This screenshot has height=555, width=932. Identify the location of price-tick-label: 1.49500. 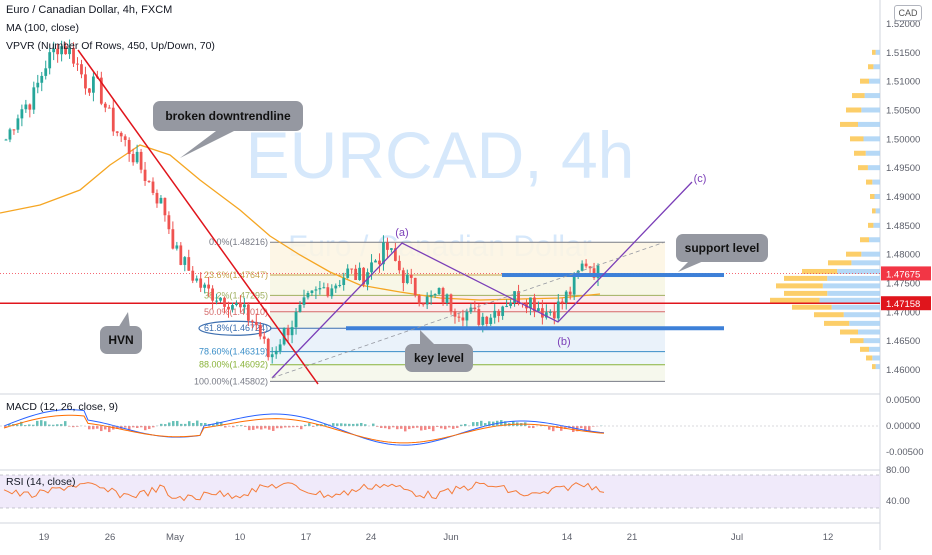
(903, 168).